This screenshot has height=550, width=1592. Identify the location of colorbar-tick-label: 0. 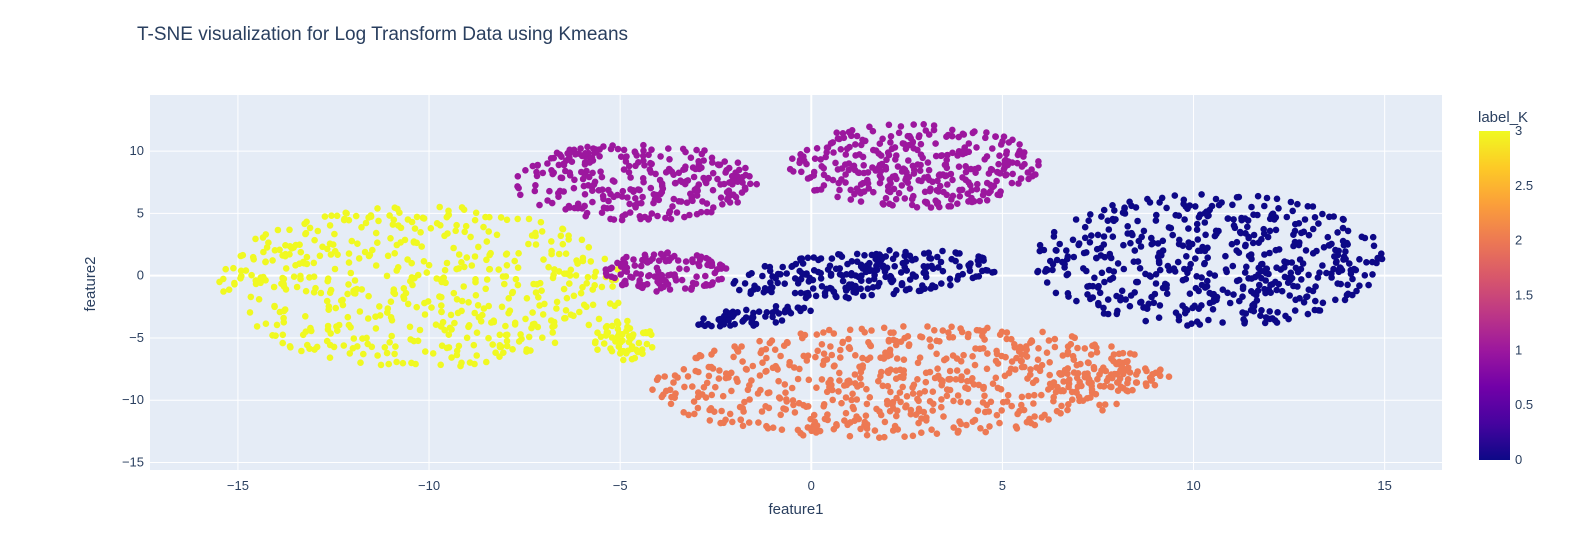
(1518, 459).